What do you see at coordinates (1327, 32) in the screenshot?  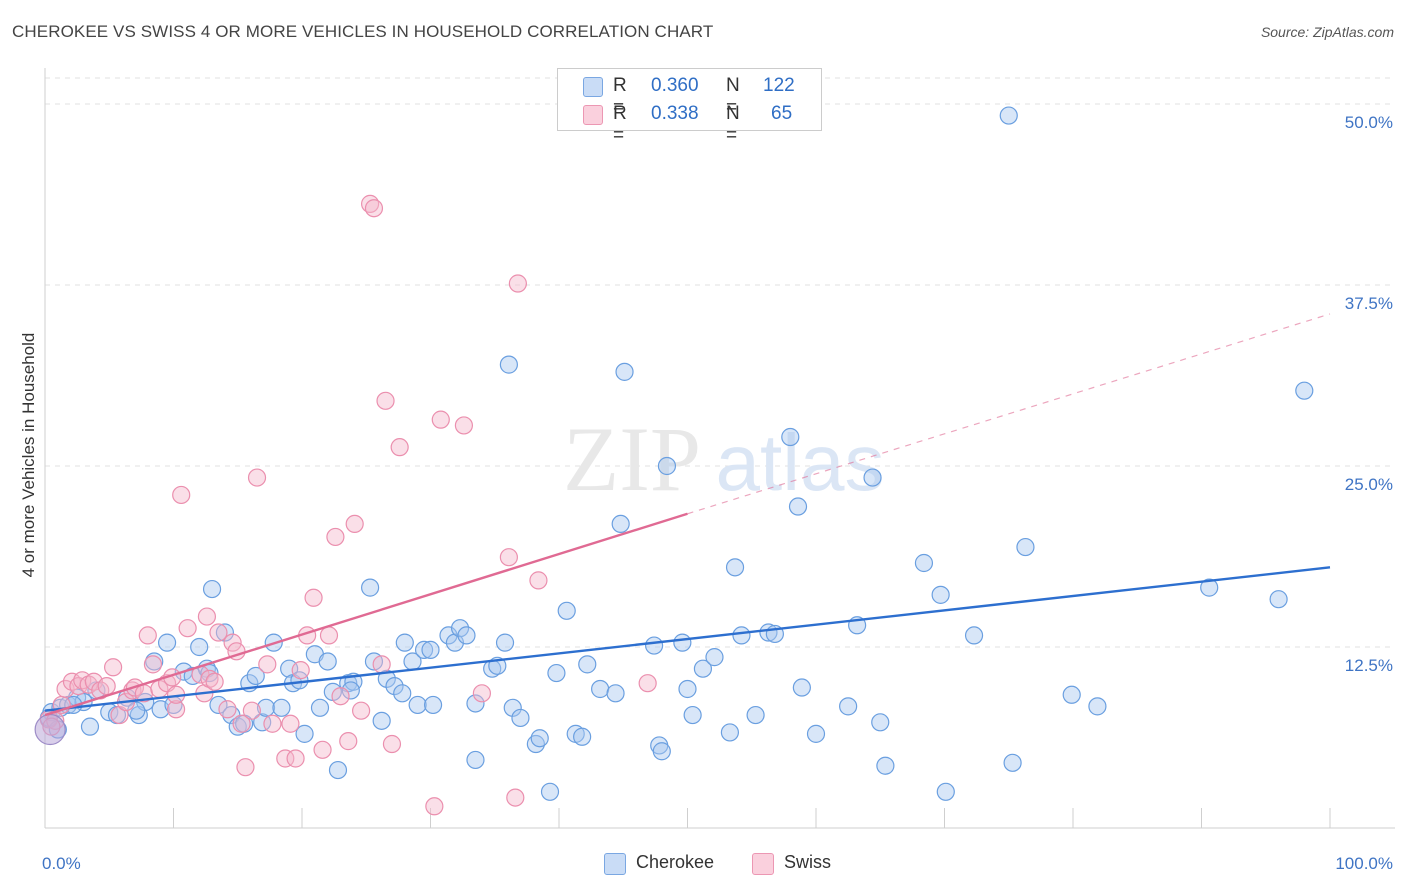 I see `chart-source: Source: ZipAtlas.com` at bounding box center [1327, 32].